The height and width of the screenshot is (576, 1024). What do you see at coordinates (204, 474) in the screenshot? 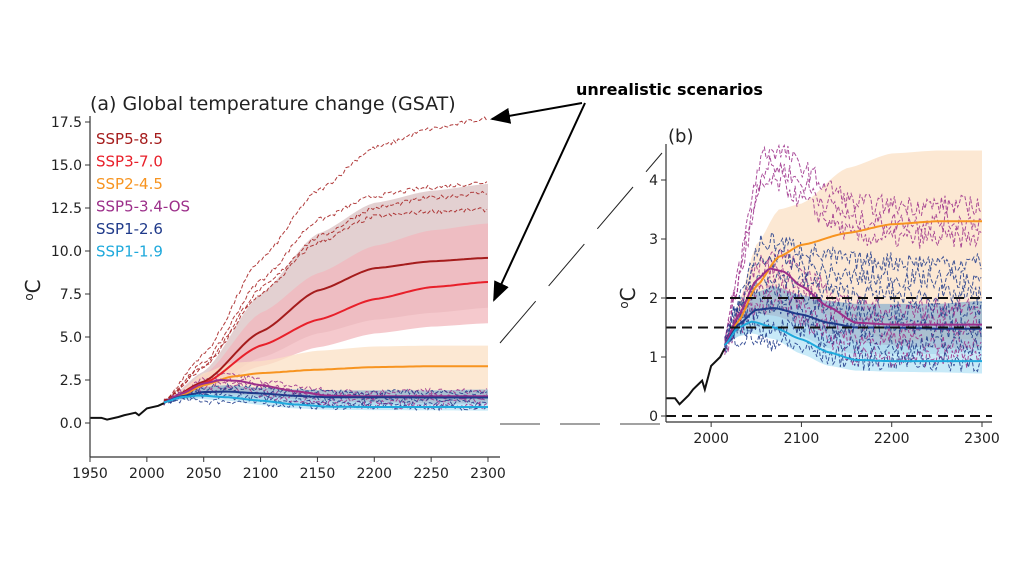
I see `x-tick-label: 2050` at bounding box center [204, 474].